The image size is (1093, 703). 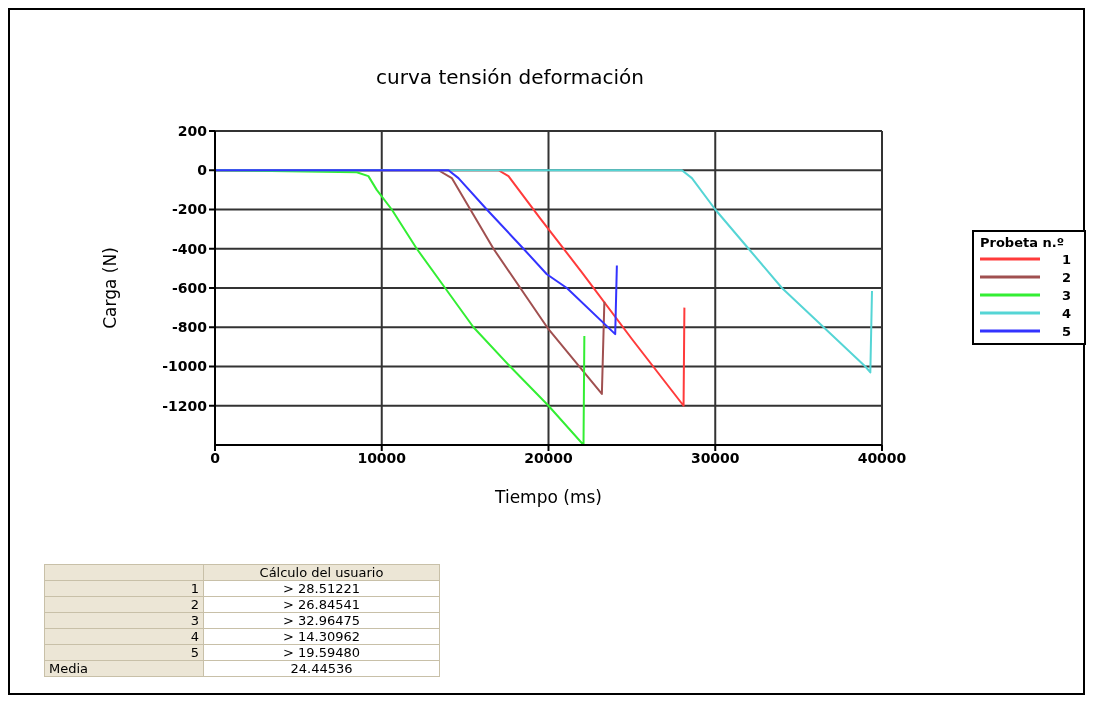 What do you see at coordinates (1067, 259) in the screenshot?
I see `legend-label: 1` at bounding box center [1067, 259].